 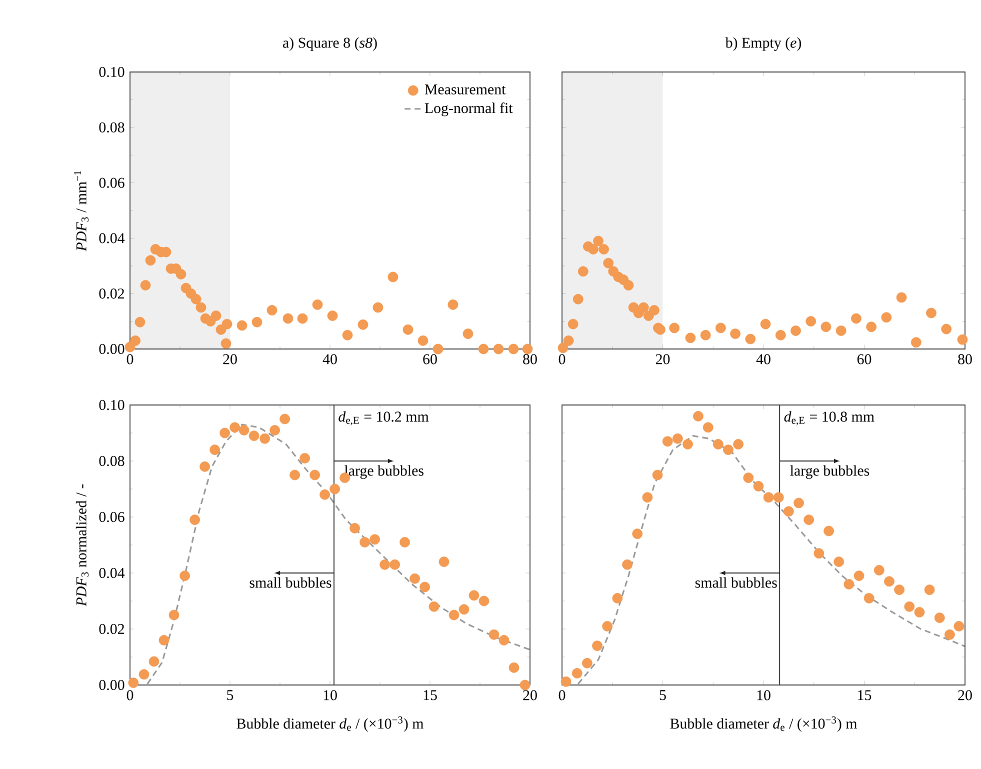 I want to click on line-series, so click(x=338, y=554).